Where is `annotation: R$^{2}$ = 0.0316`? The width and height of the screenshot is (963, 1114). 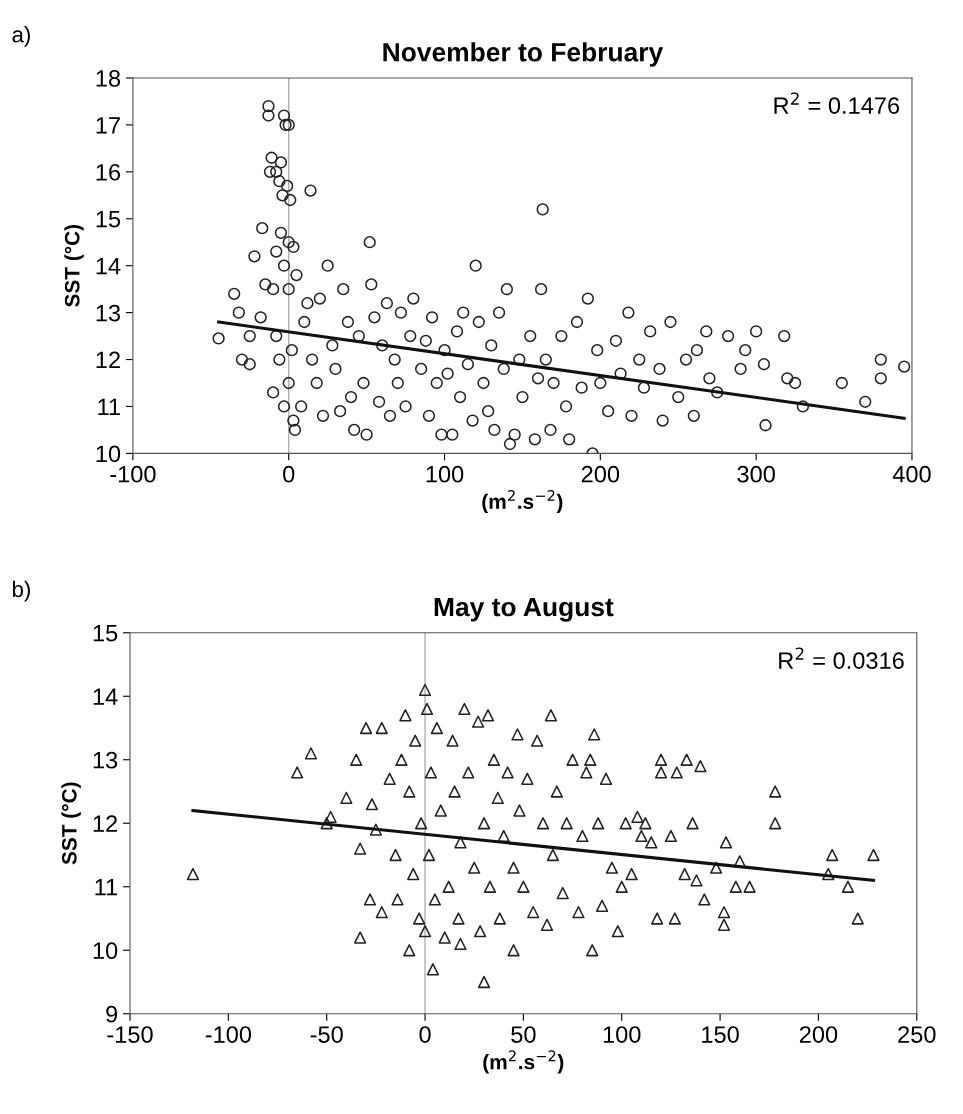 annotation: R$^{2}$ = 0.0316 is located at coordinates (841, 658).